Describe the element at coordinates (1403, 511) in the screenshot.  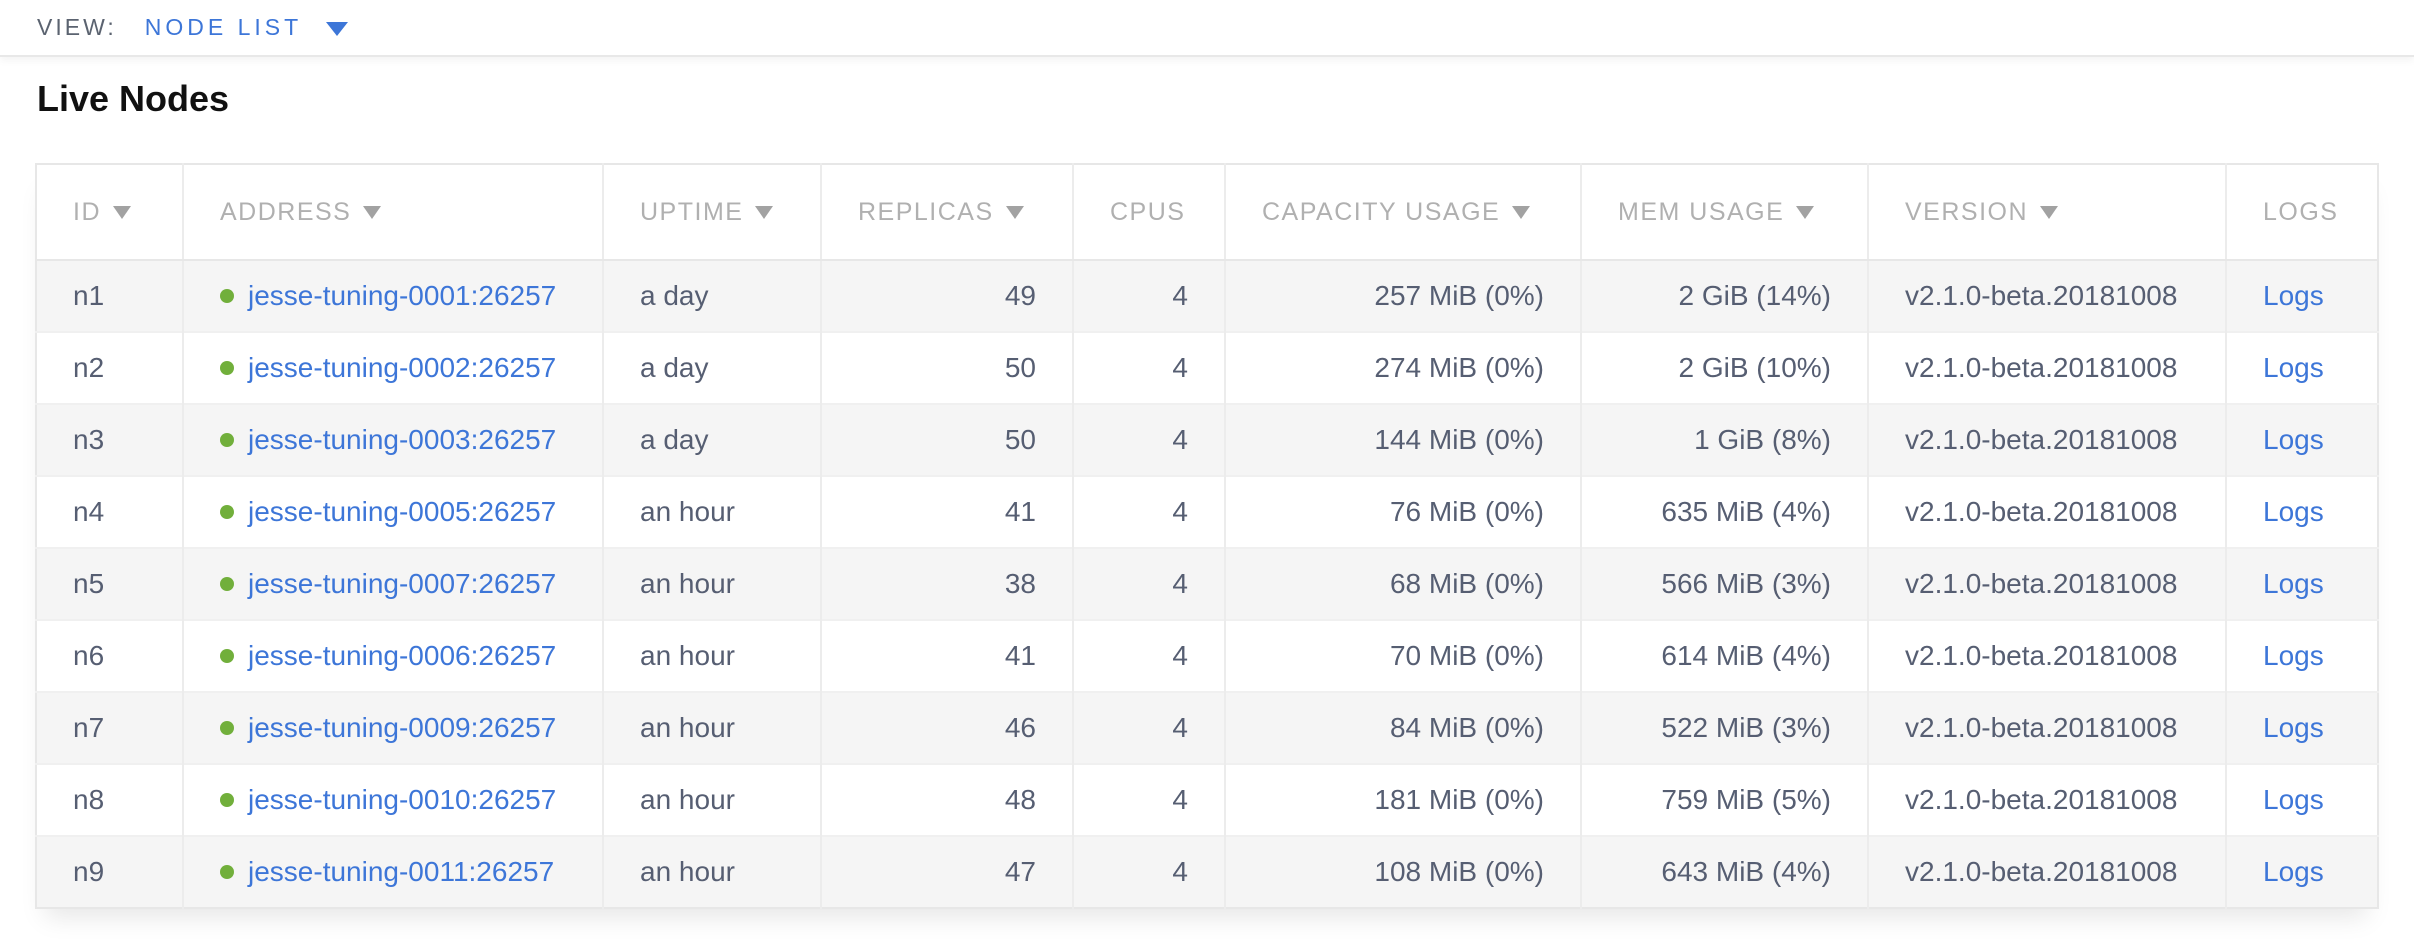
I see `cell-capacity: 76 MiB (0%)` at that location.